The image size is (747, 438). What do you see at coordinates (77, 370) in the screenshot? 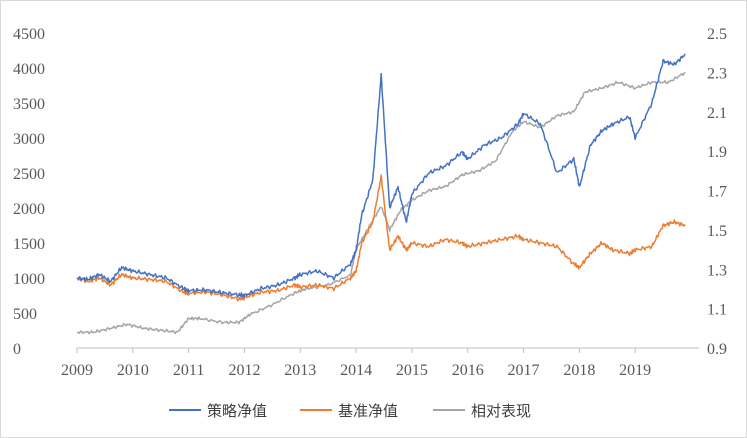
I see `x-tick-label: 2009` at bounding box center [77, 370].